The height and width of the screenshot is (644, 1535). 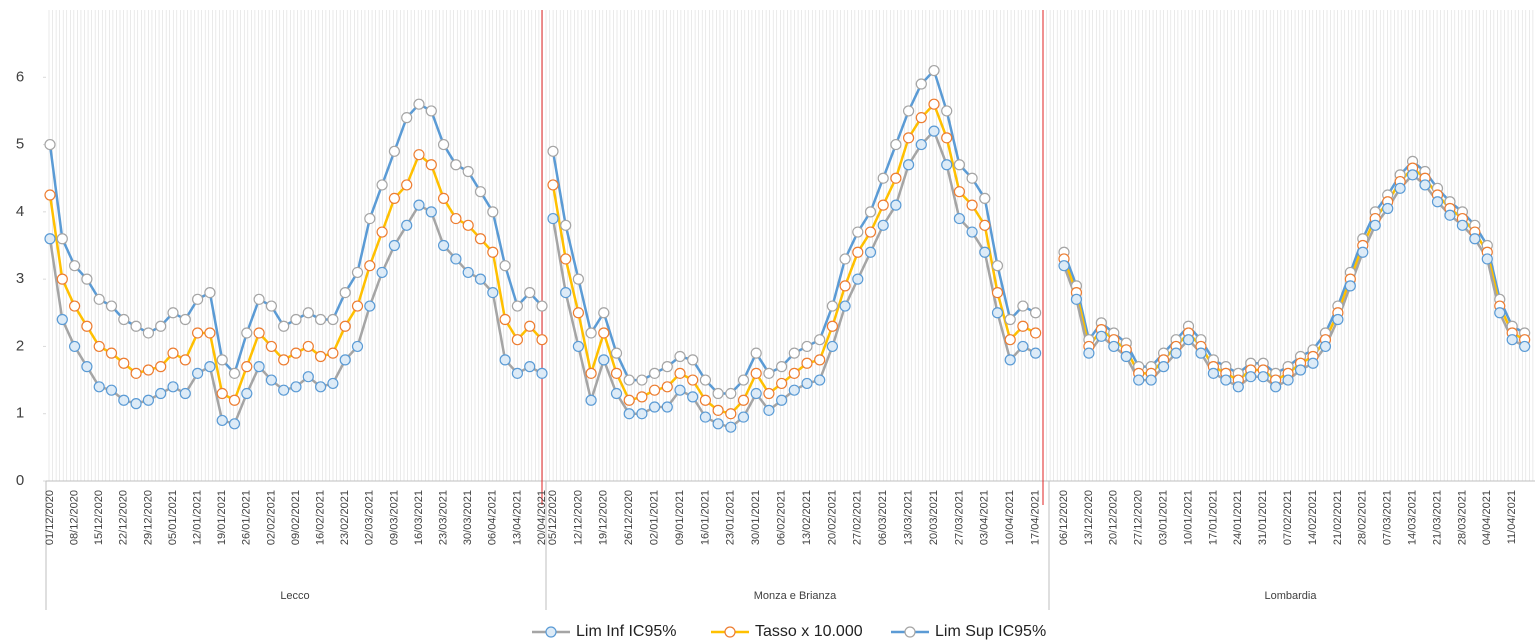 I want to click on x-tick-label: 13/02/2021, so click(x=807, y=517).